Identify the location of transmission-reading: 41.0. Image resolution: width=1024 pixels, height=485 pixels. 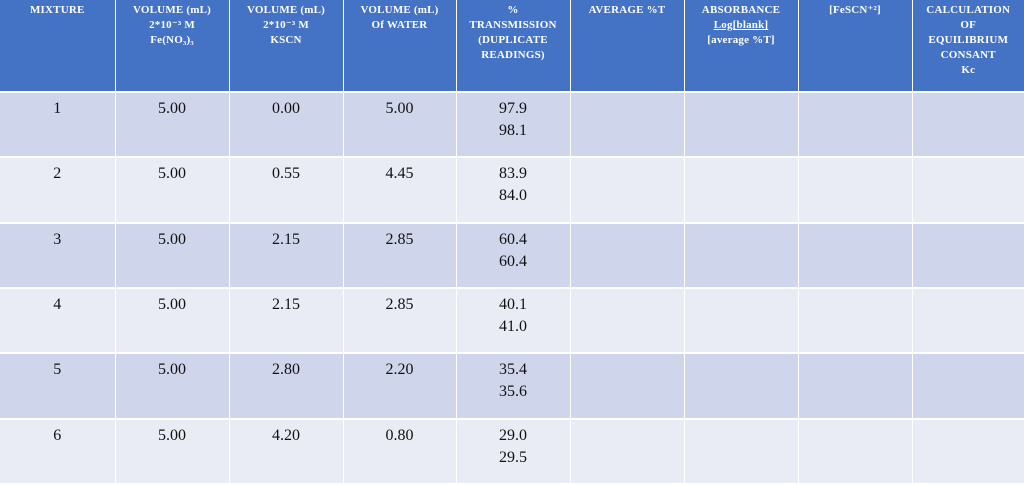
(513, 326).